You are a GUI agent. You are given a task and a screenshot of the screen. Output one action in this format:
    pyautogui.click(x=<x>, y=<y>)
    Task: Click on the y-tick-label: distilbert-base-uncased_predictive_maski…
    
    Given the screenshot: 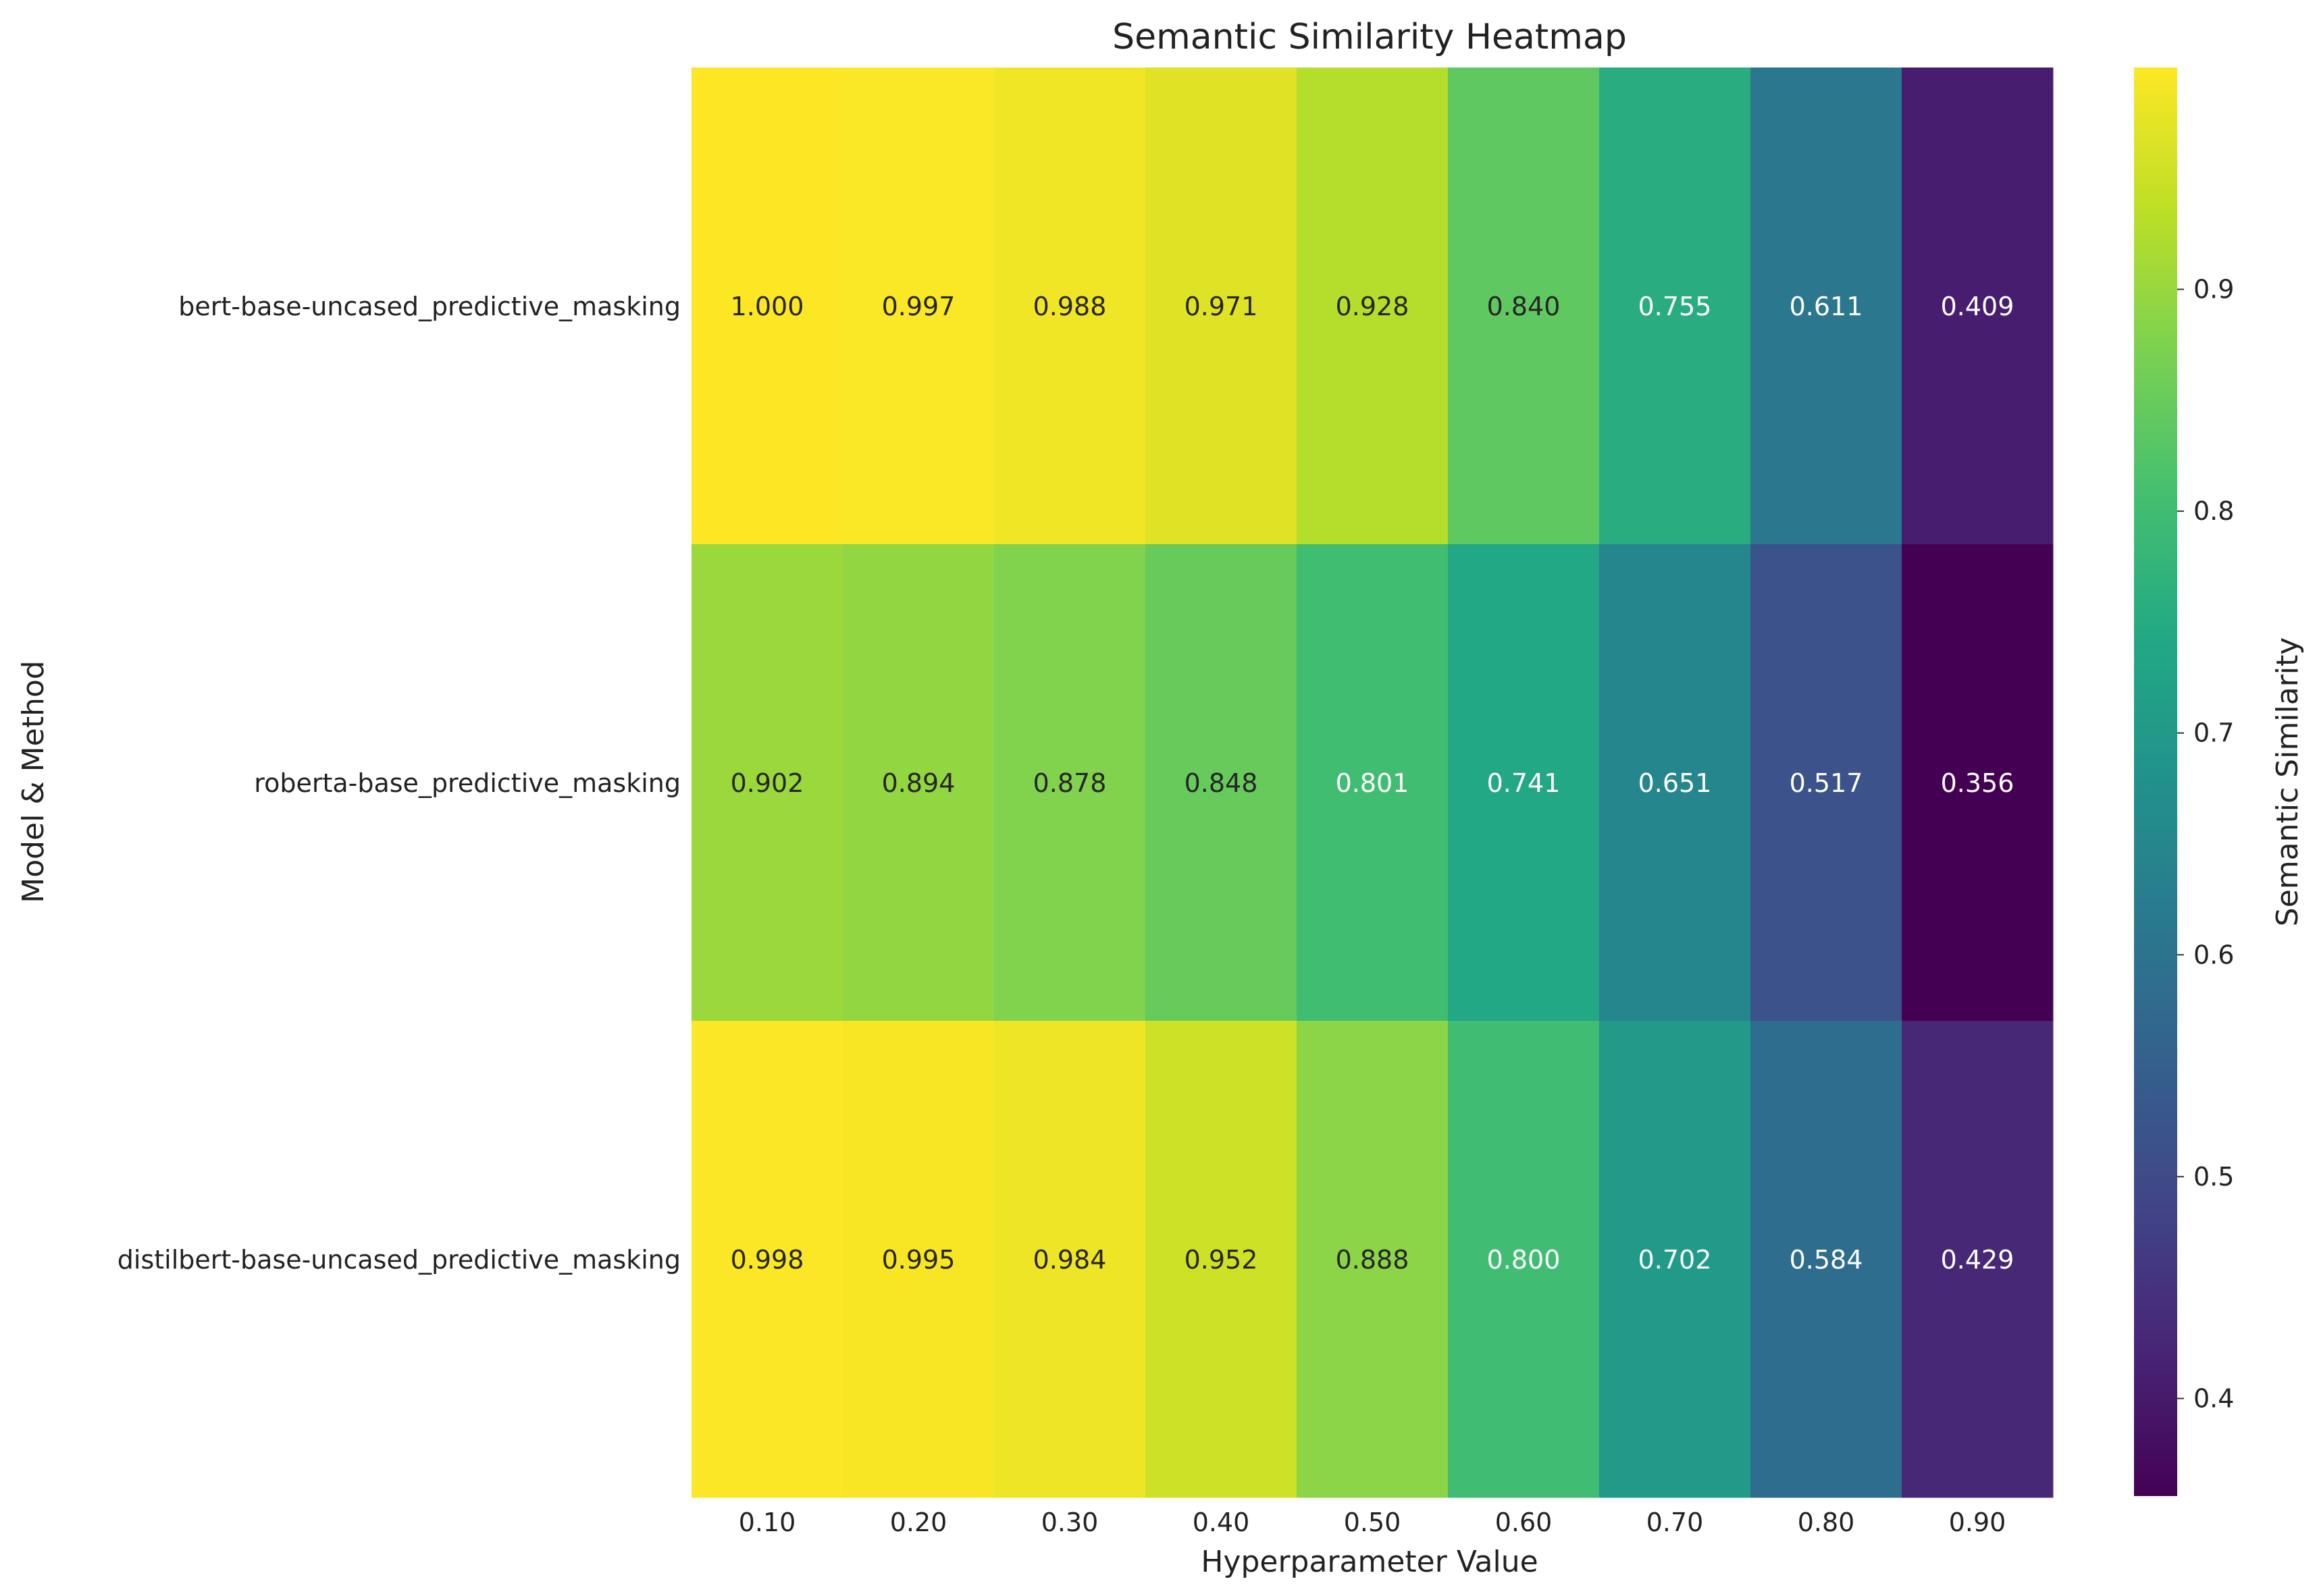 What is the action you would take?
    pyautogui.click(x=399, y=1260)
    